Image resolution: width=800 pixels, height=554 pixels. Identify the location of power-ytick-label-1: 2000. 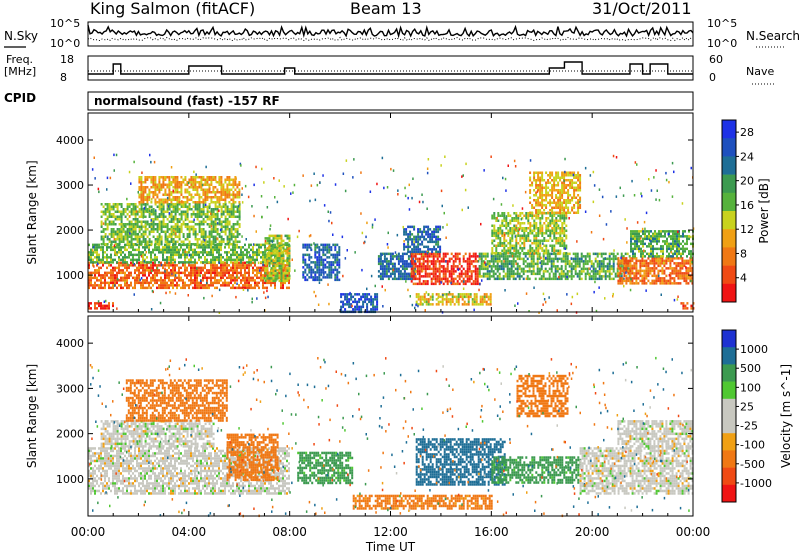
(70, 230).